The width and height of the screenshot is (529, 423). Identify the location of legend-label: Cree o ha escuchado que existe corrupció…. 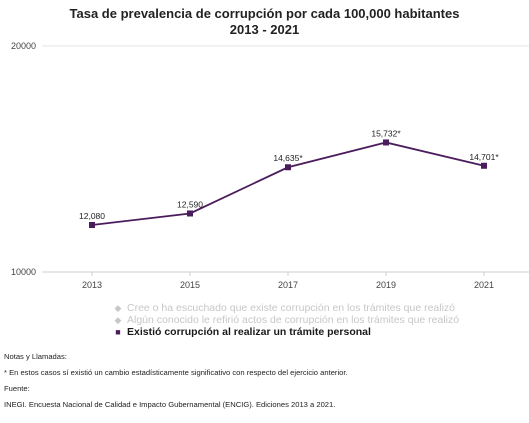
(291, 308).